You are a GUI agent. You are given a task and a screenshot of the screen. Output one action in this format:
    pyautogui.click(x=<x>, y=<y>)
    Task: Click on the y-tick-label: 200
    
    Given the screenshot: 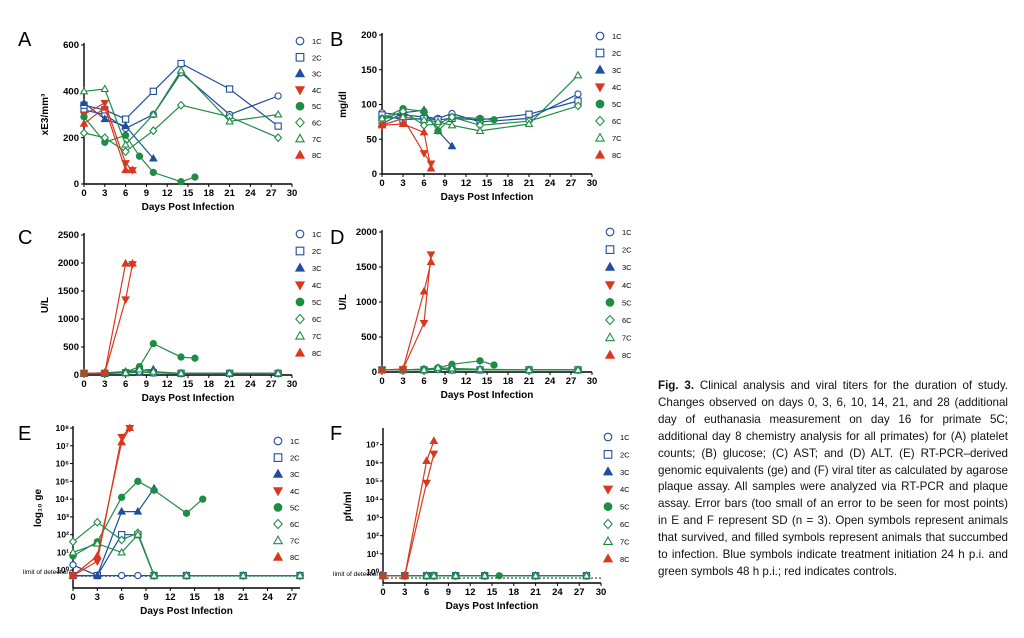 What is the action you would take?
    pyautogui.click(x=71, y=138)
    